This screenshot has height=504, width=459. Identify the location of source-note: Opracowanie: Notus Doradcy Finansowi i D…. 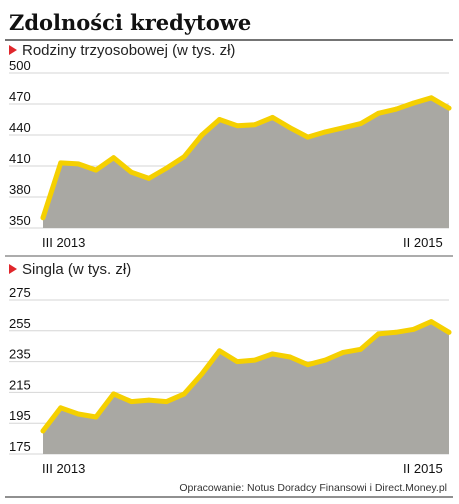
(313, 488).